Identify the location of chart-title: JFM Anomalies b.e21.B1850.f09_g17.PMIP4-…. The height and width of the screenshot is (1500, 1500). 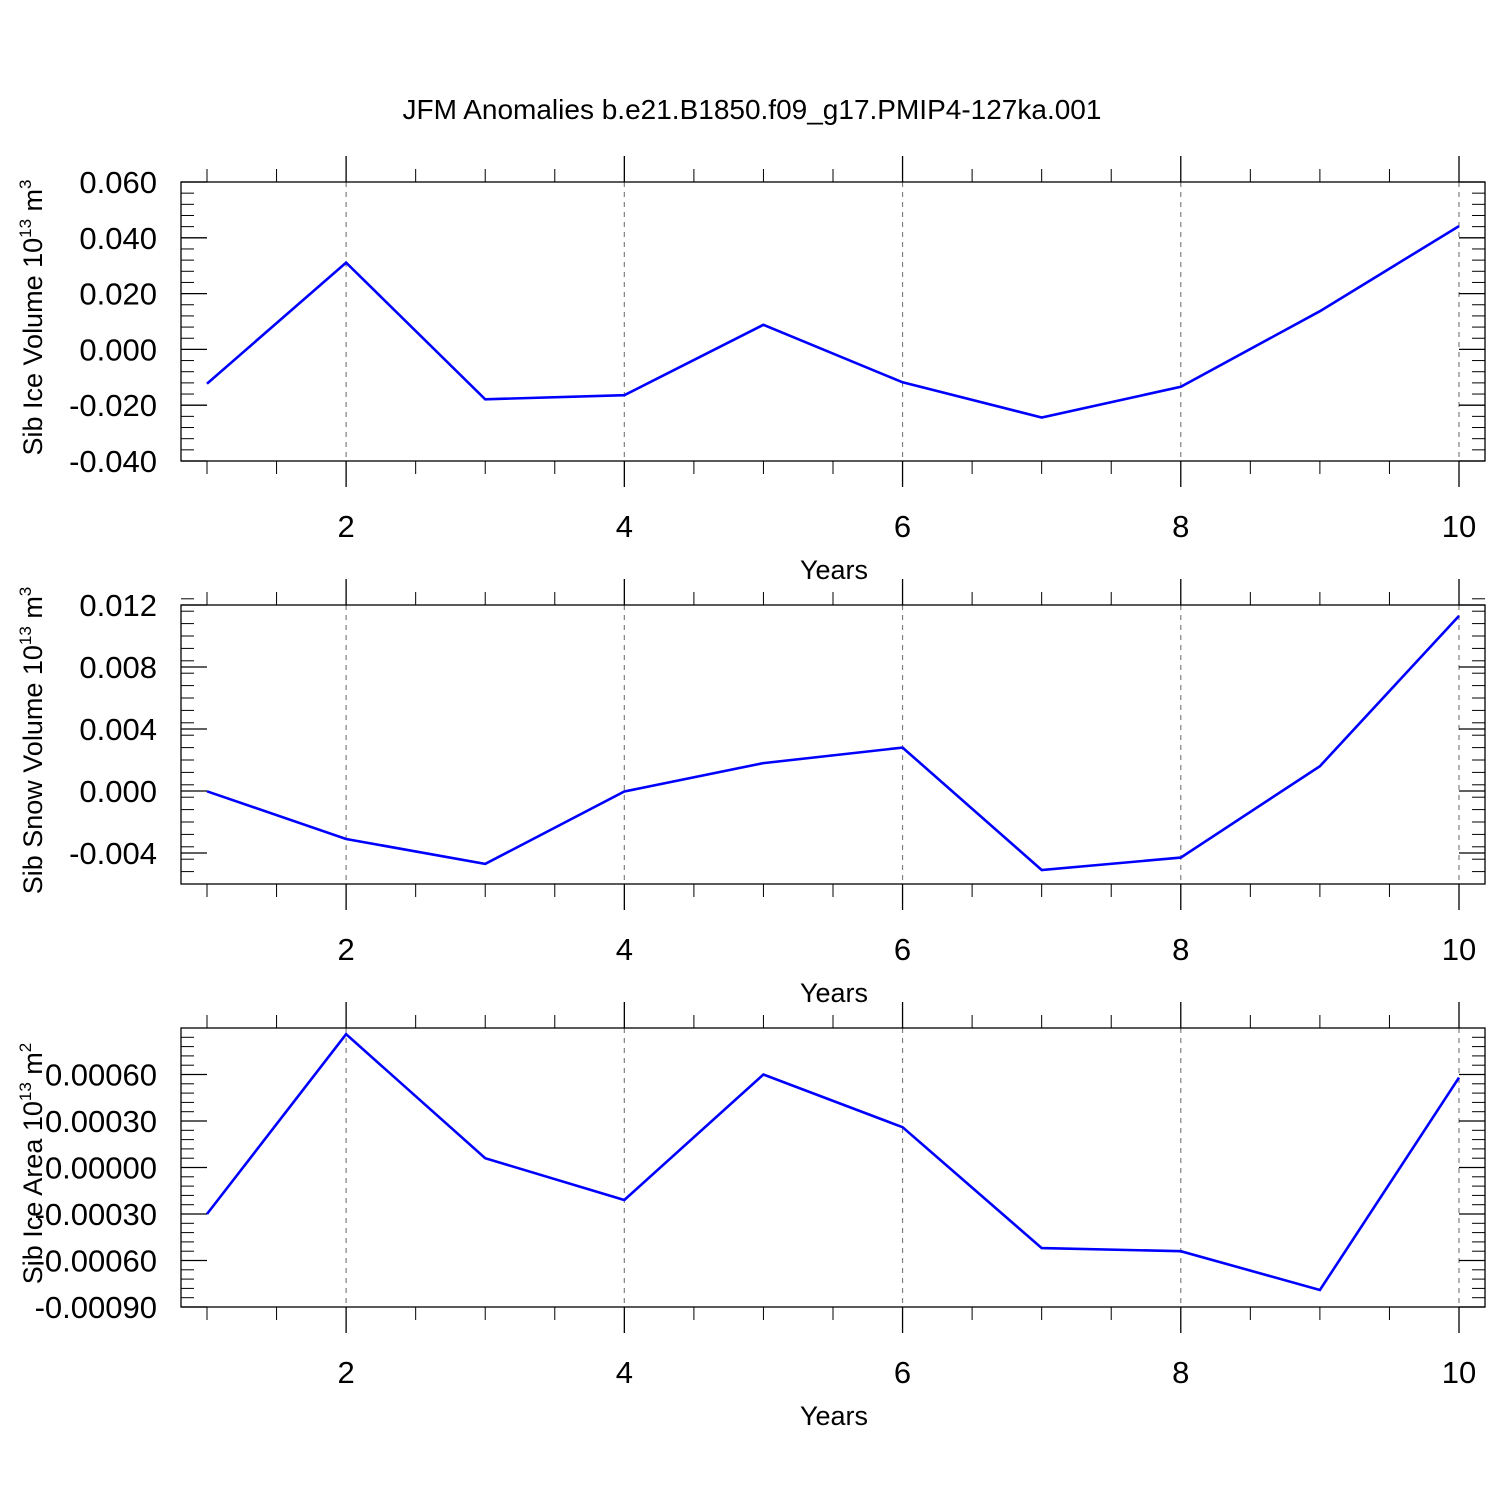
(752, 109).